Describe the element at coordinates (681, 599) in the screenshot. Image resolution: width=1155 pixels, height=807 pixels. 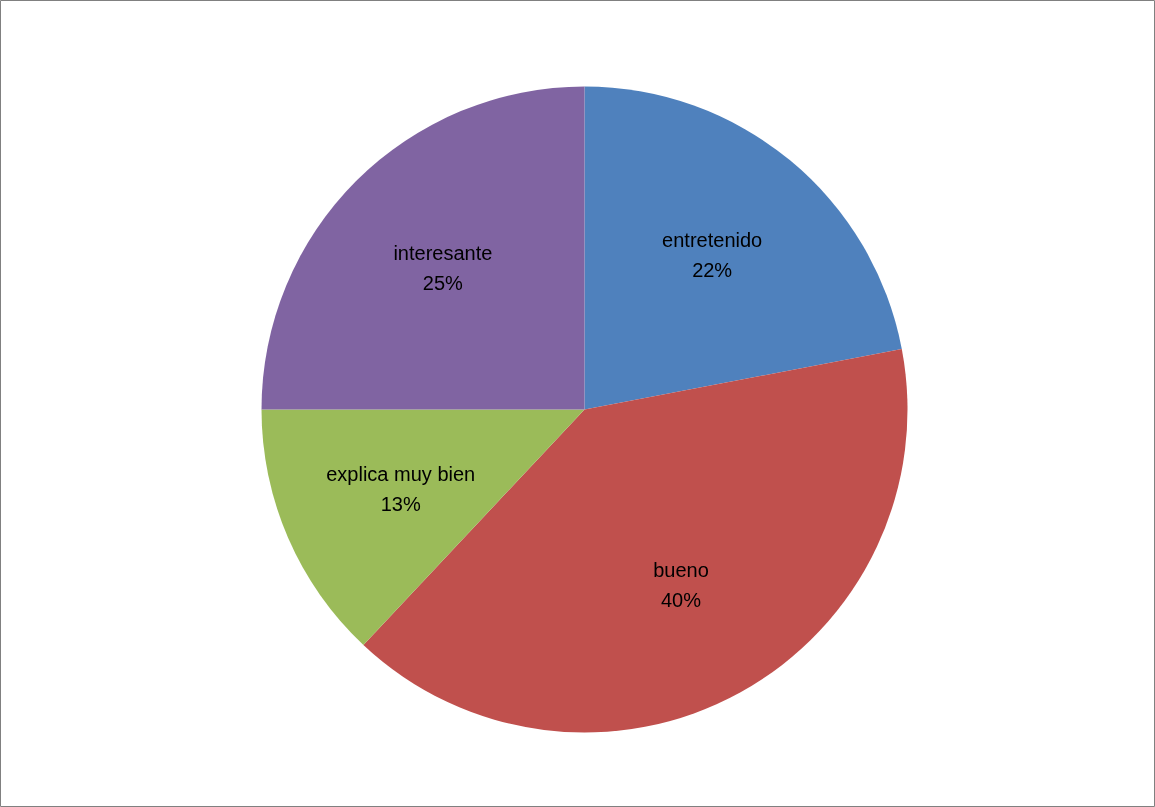
I see `data-label: 40%` at that location.